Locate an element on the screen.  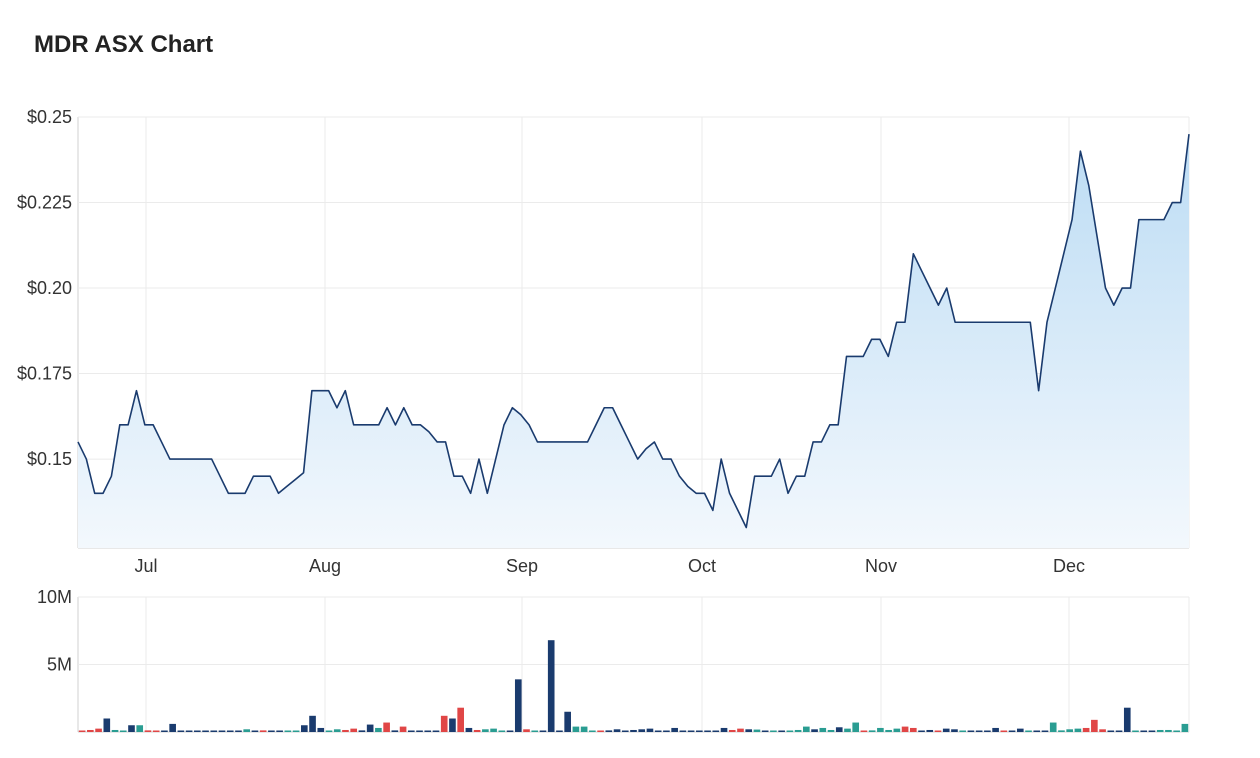
x-tick-label: Oct is located at coordinates (702, 566).